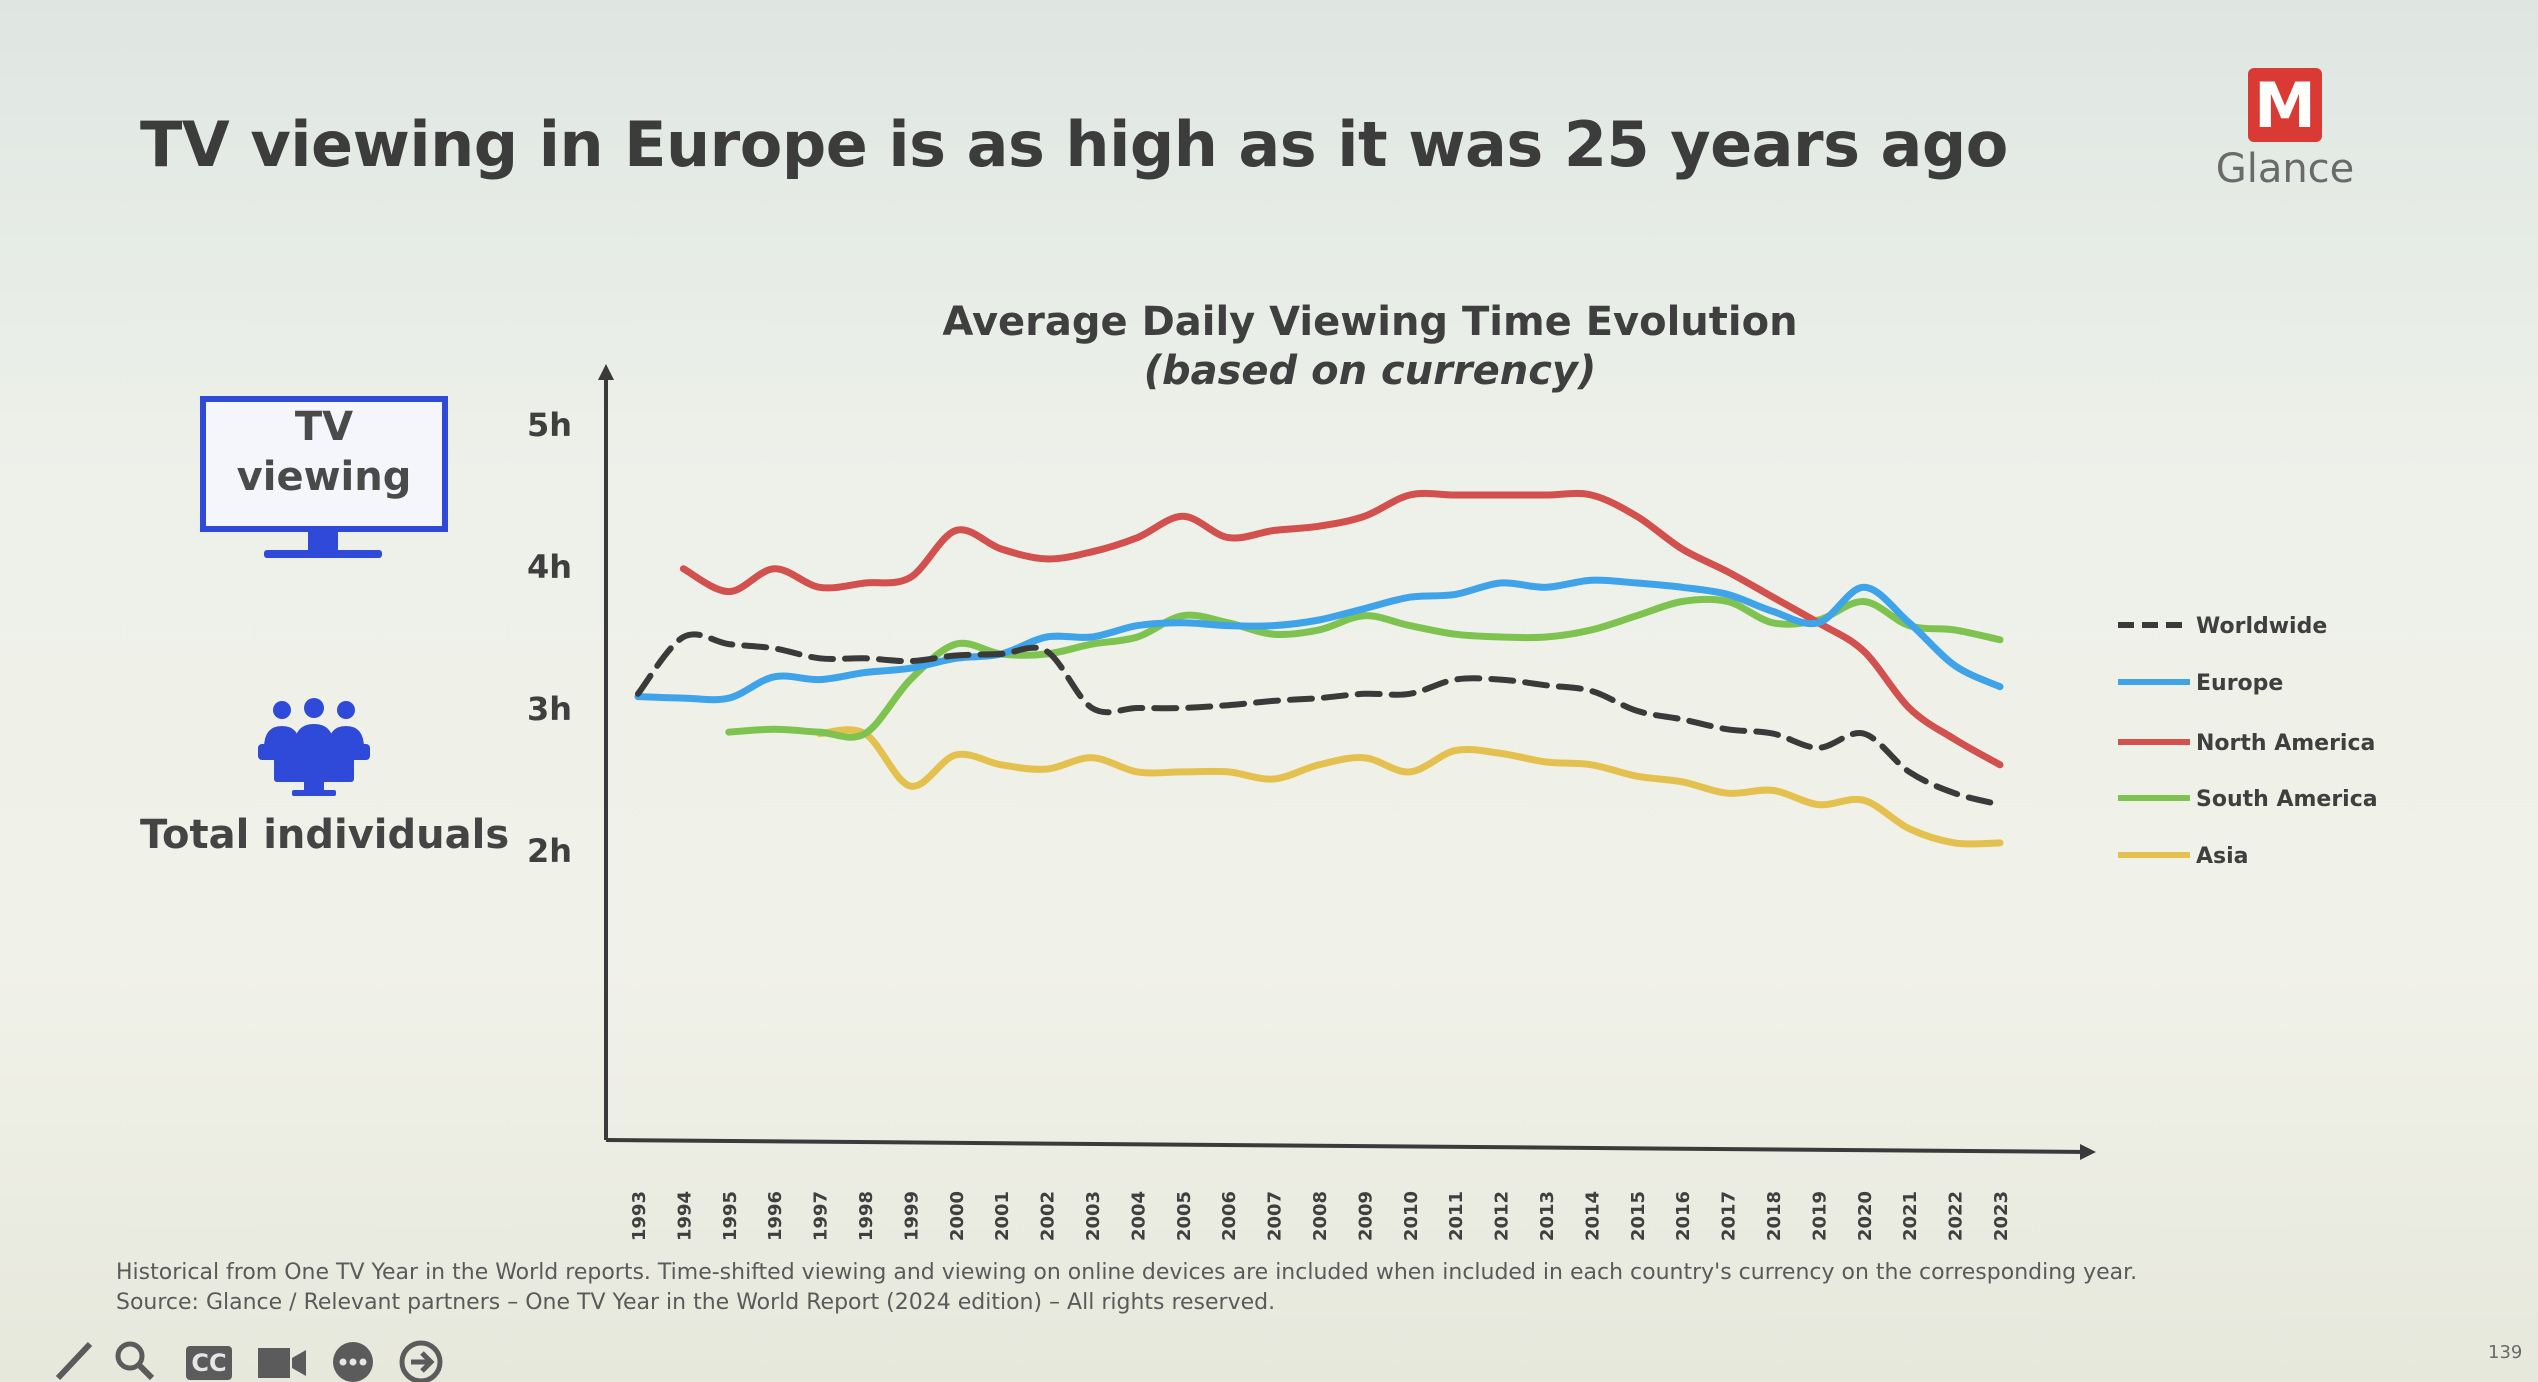 Image resolution: width=2538 pixels, height=1382 pixels. Describe the element at coordinates (1865, 1216) in the screenshot. I see `x-tick-label: 2020` at that location.